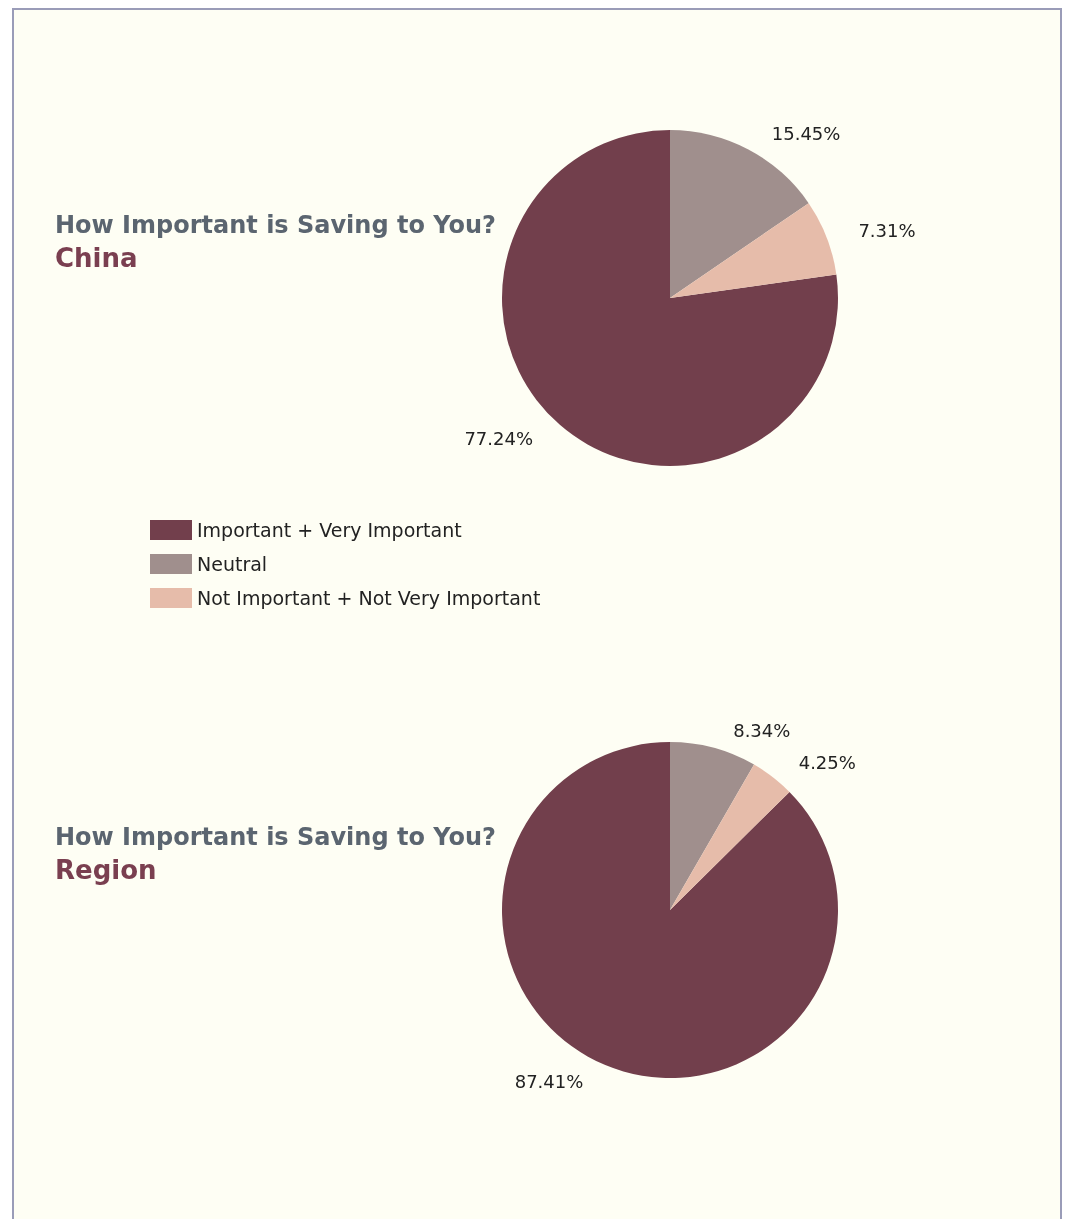  Describe the element at coordinates (499, 438) in the screenshot. I see `data-label: 77.24%` at that location.